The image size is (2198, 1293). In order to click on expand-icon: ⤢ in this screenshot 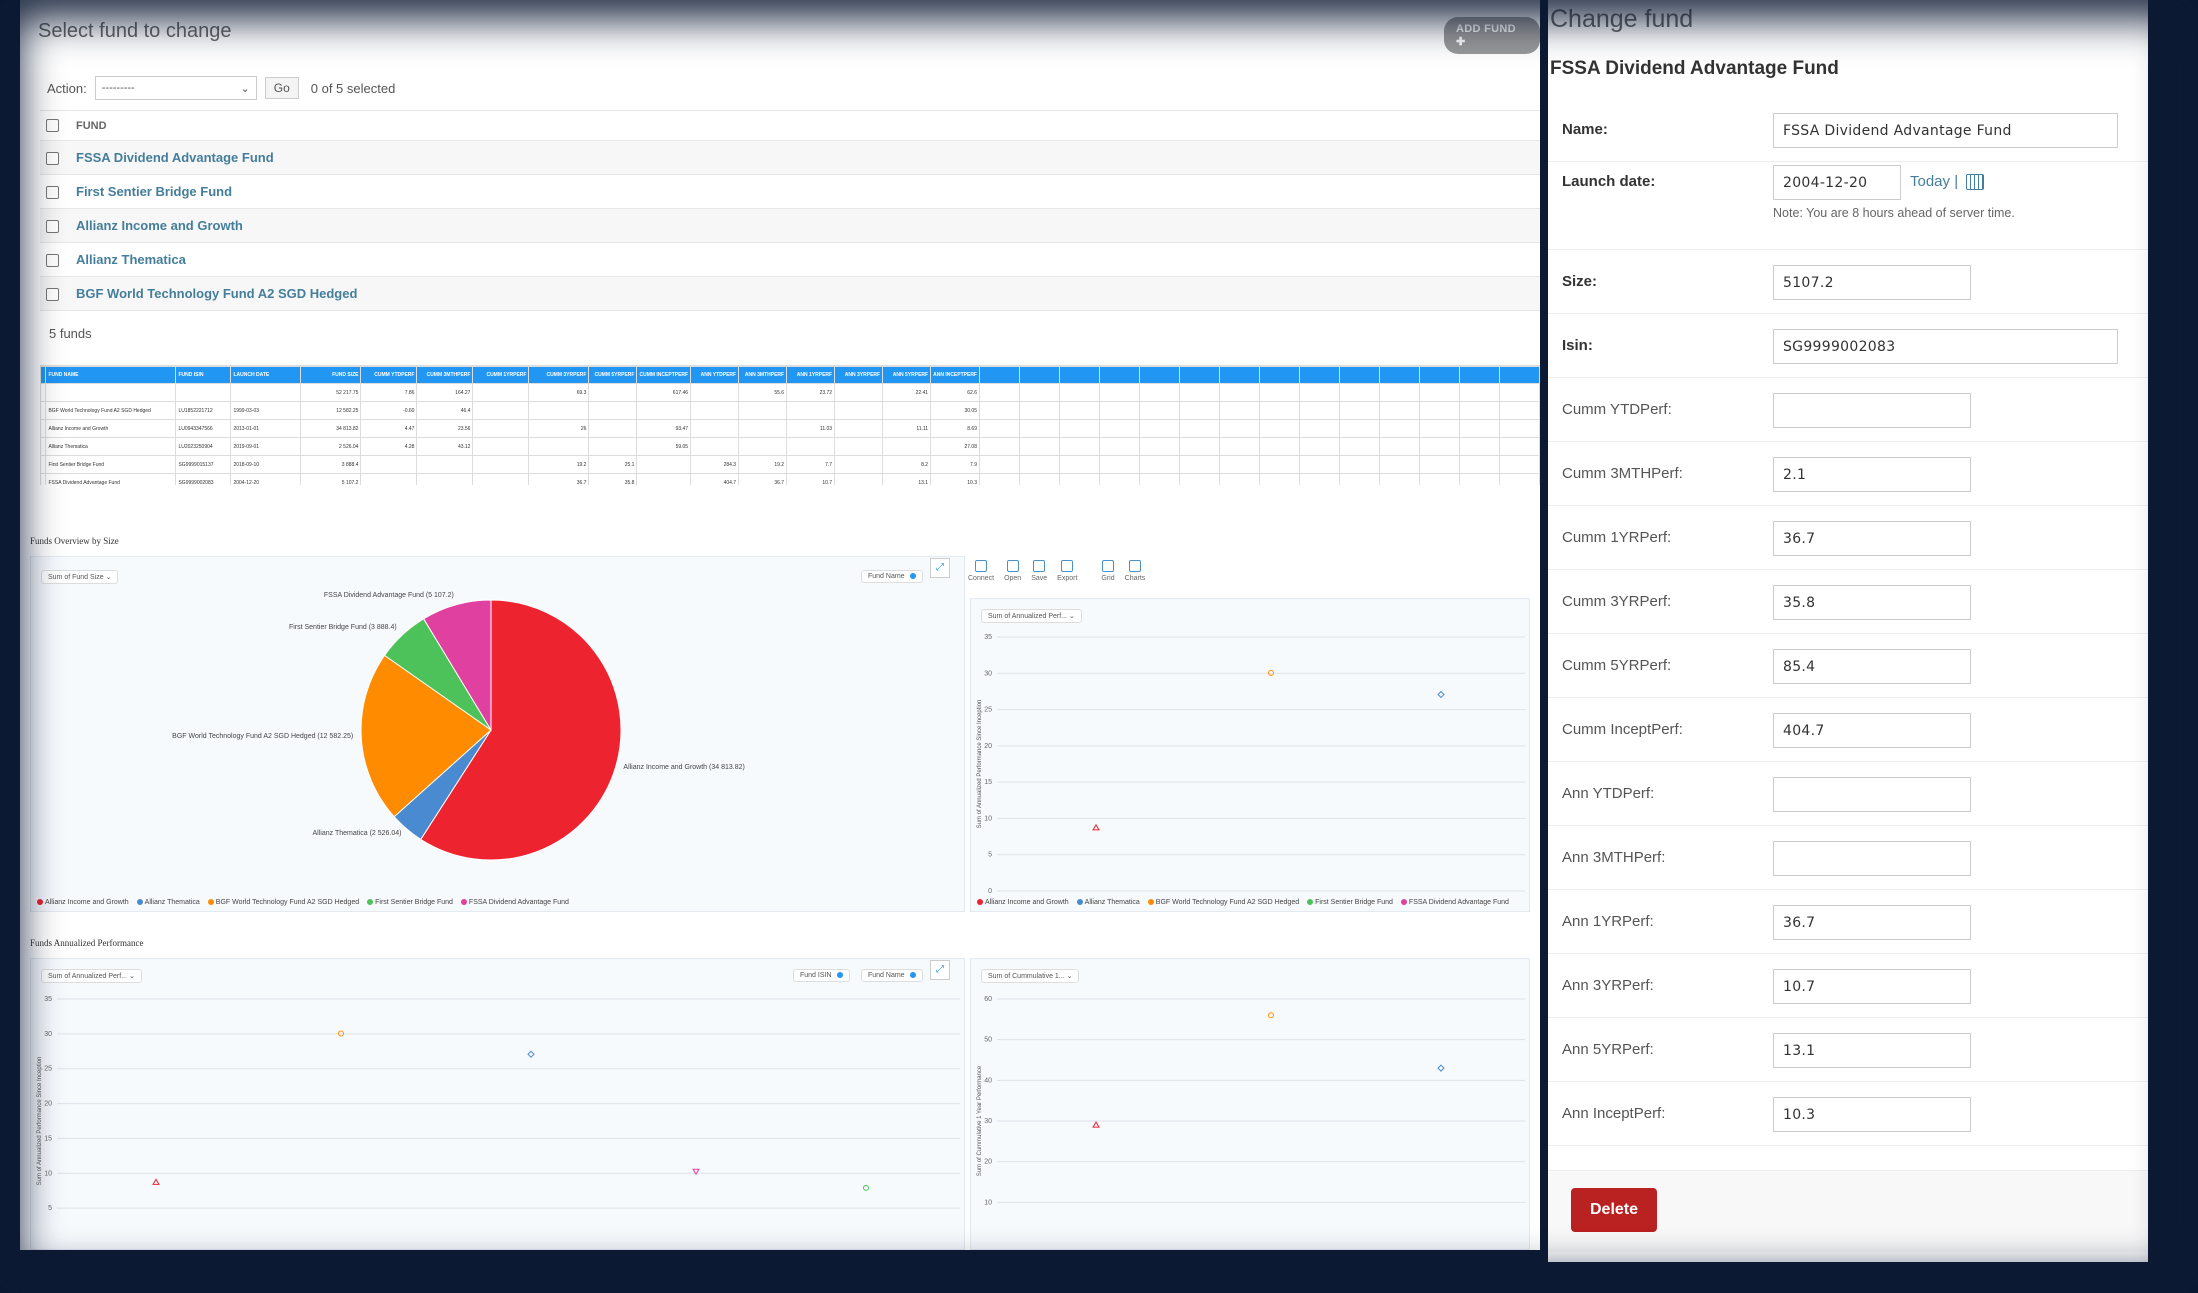, I will do `click(940, 970)`.